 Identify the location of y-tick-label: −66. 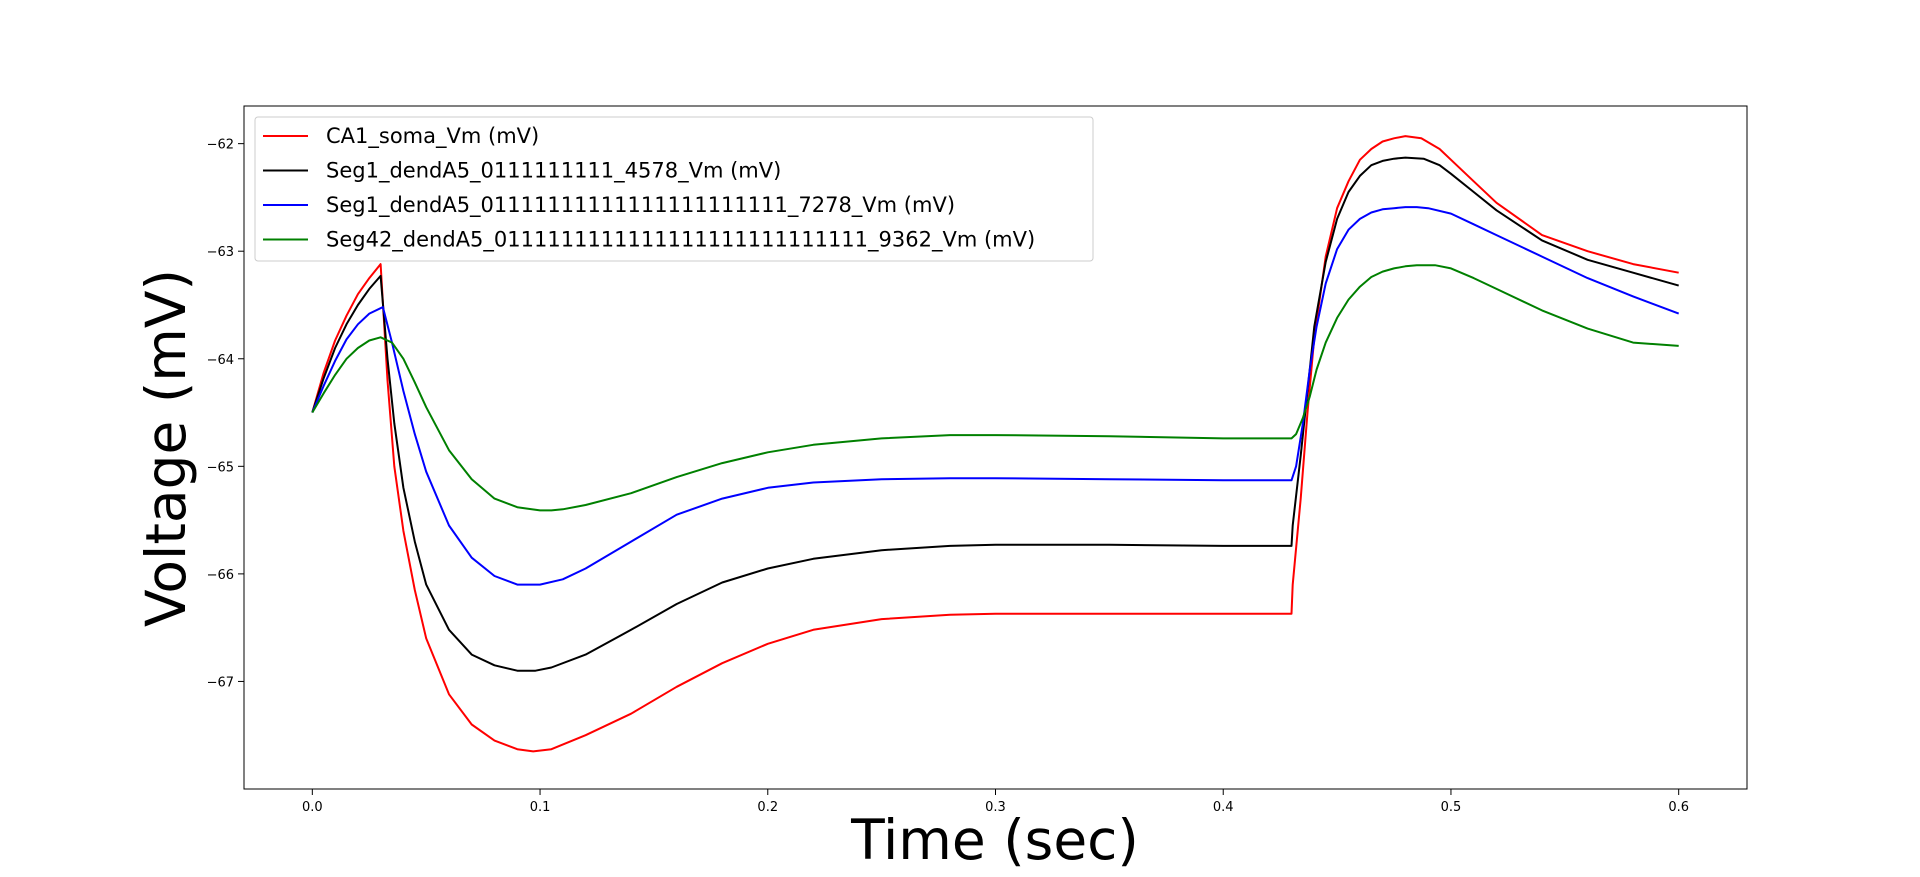
(220, 575).